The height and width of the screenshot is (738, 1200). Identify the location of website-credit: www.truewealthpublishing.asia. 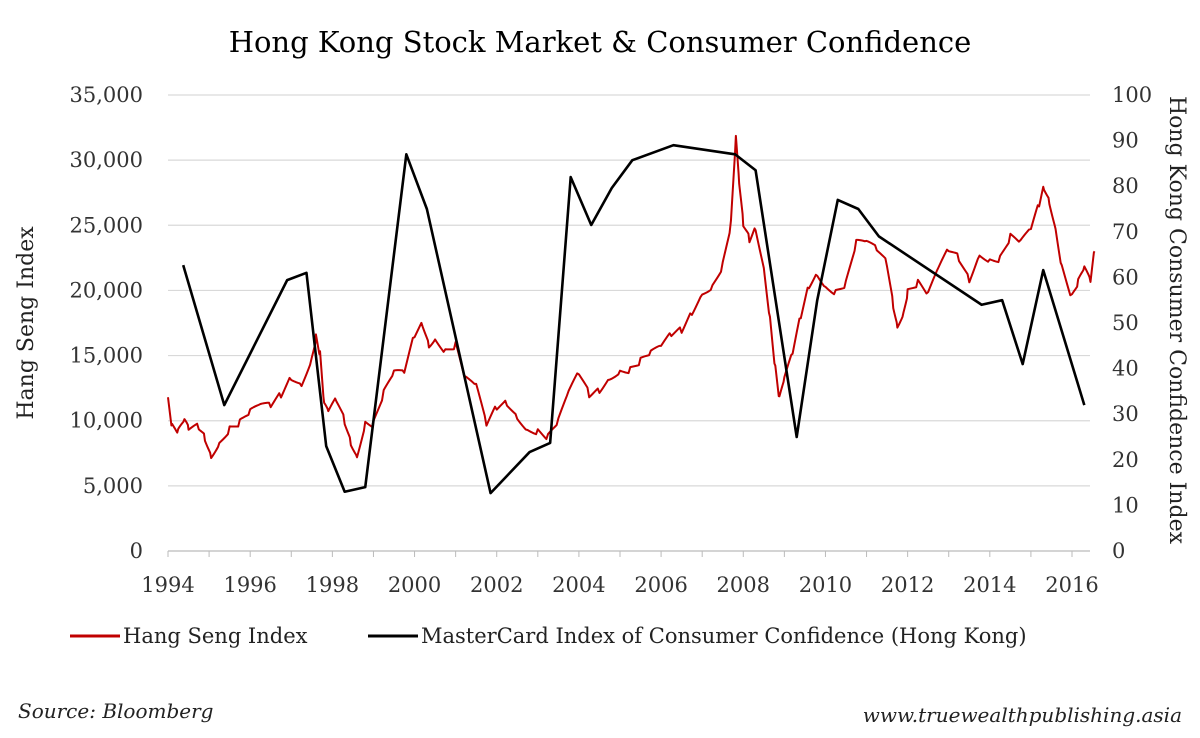
(1022, 715).